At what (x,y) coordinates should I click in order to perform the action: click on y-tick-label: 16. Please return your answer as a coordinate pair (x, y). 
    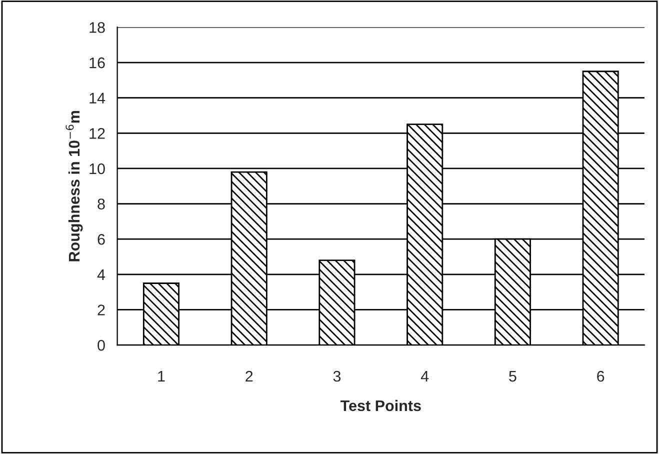
    Looking at the image, I should click on (97, 62).